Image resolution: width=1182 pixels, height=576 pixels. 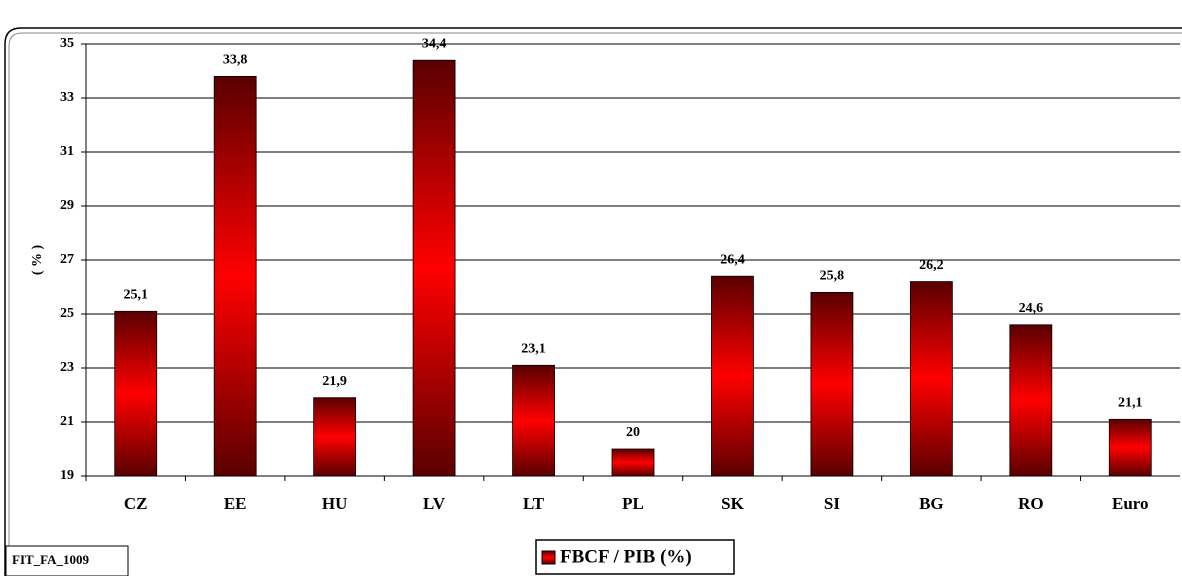 I want to click on x-tick-label: HU, so click(x=335, y=503).